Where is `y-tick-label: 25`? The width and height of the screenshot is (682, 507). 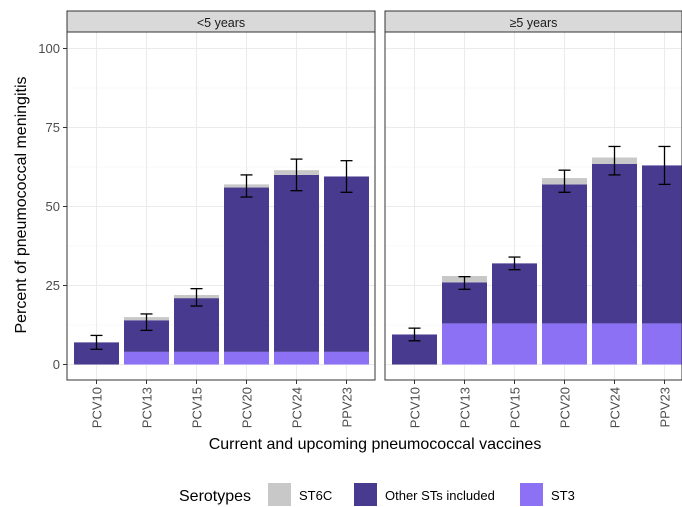 y-tick-label: 25 is located at coordinates (53, 285).